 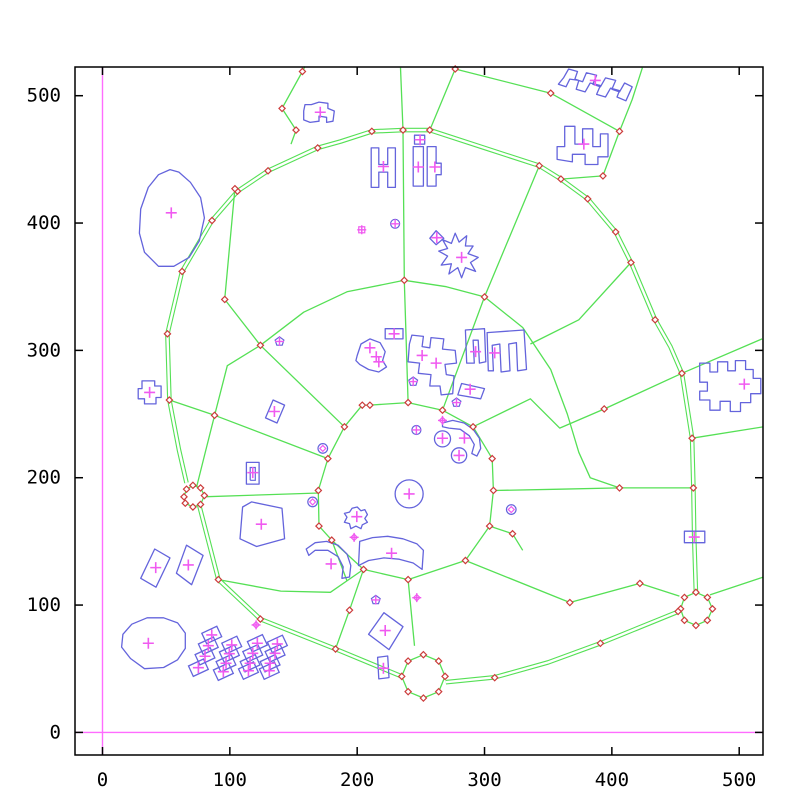 I want to click on diamond-symbol-icon, so click(x=322, y=448).